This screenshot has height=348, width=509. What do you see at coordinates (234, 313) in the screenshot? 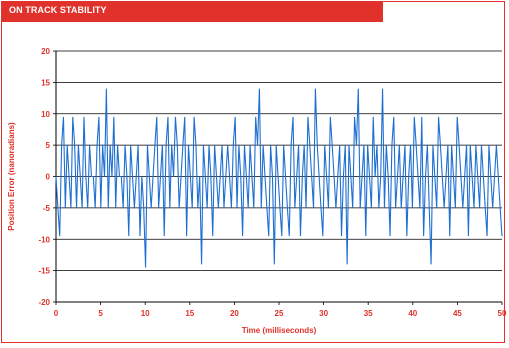
I see `x-tick-label: 20` at bounding box center [234, 313].